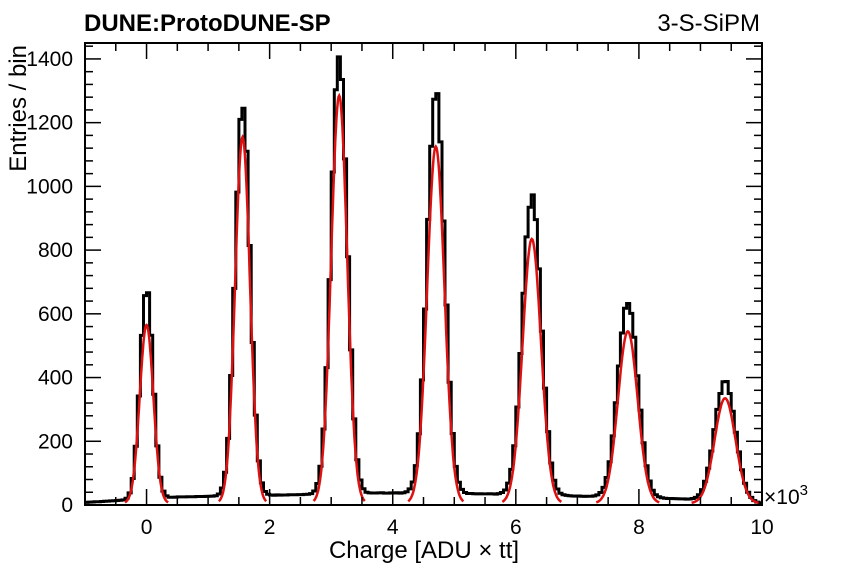 Image resolution: width=847 pixels, height=577 pixels. What do you see at coordinates (708, 23) in the screenshot?
I see `detector-label: 3-S-SiPM` at bounding box center [708, 23].